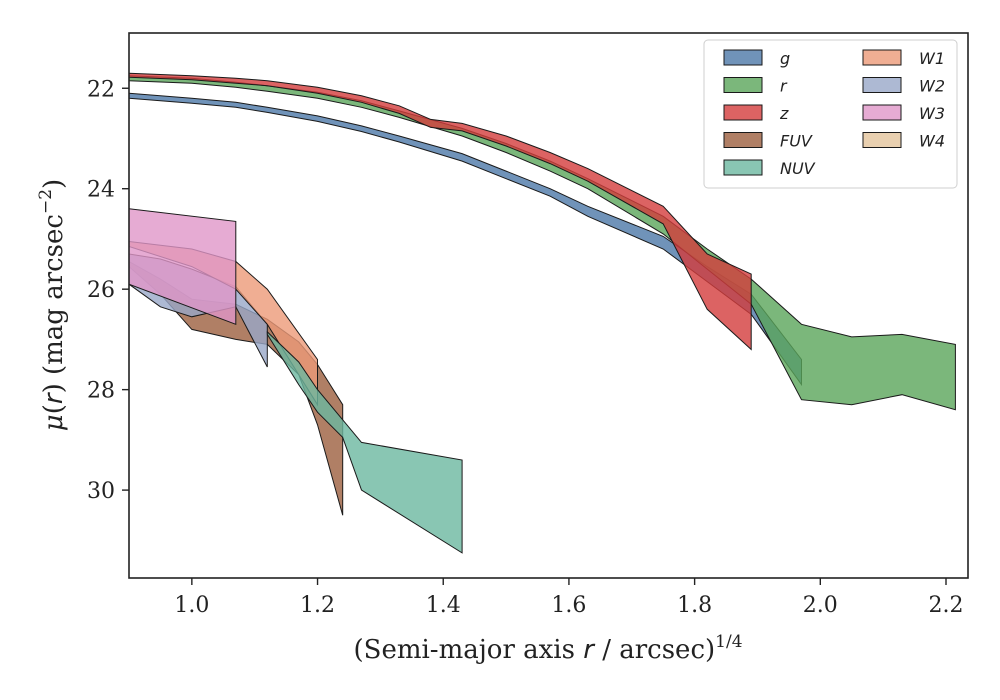 This screenshot has height=700, width=1000. What do you see at coordinates (101, 290) in the screenshot?
I see `y-tick-label: 26` at bounding box center [101, 290].